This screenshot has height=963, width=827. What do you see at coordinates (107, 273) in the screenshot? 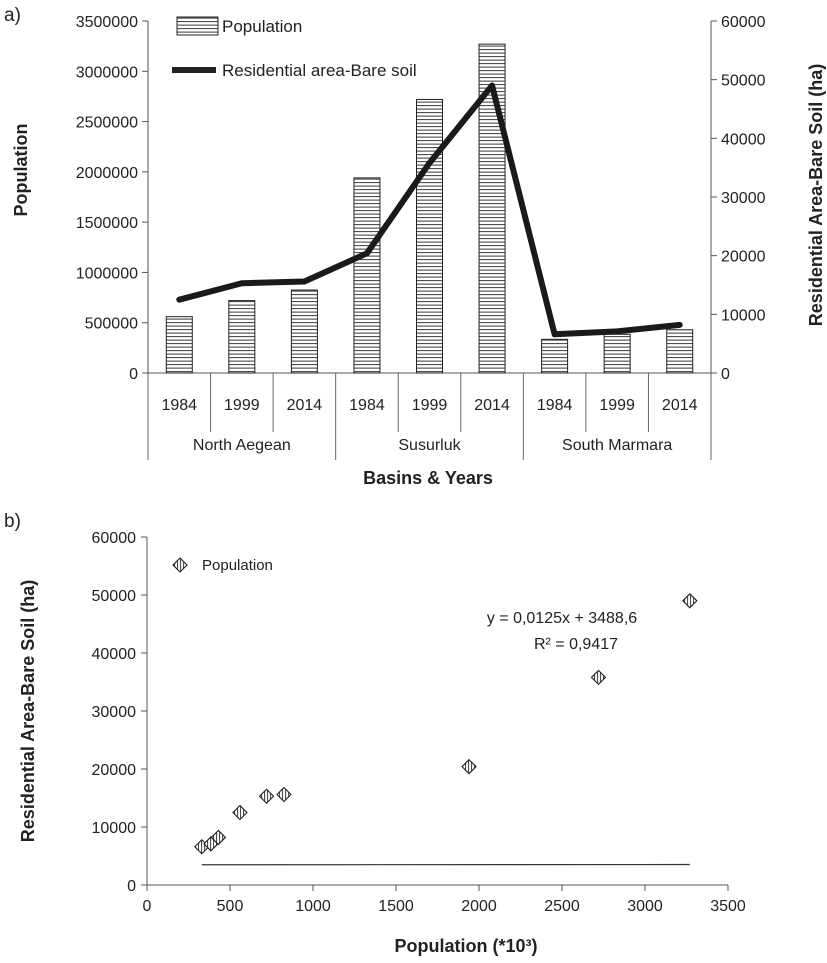
I see `left-tick-label: 1000000` at bounding box center [107, 273].